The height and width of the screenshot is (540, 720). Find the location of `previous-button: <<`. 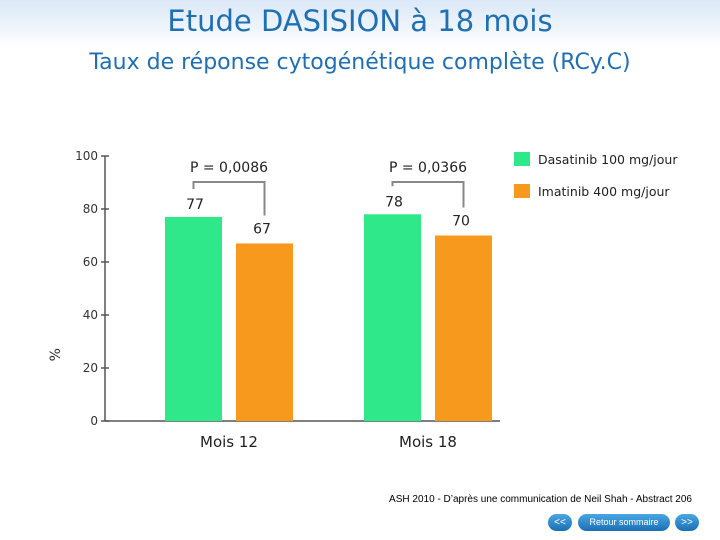

previous-button: << is located at coordinates (560, 522).